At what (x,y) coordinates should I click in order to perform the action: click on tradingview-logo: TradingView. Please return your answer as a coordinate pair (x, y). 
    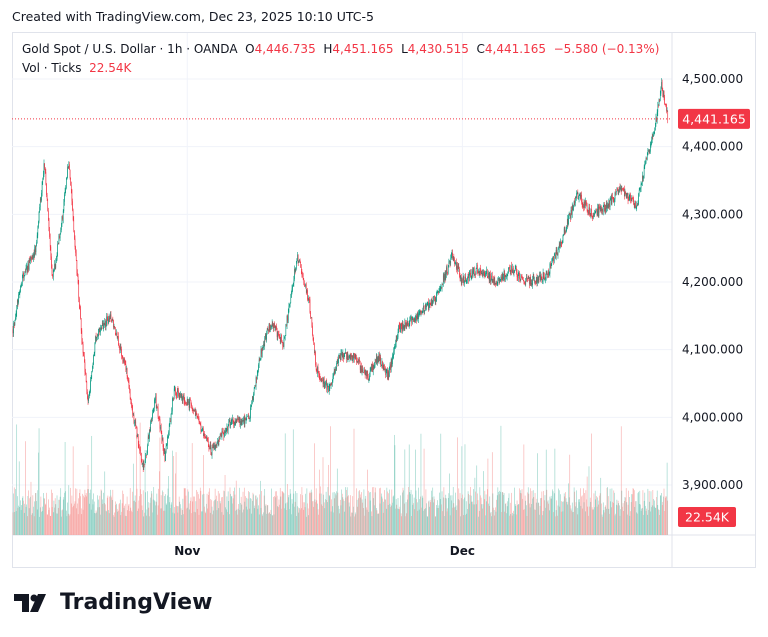
    Looking at the image, I should click on (113, 602).